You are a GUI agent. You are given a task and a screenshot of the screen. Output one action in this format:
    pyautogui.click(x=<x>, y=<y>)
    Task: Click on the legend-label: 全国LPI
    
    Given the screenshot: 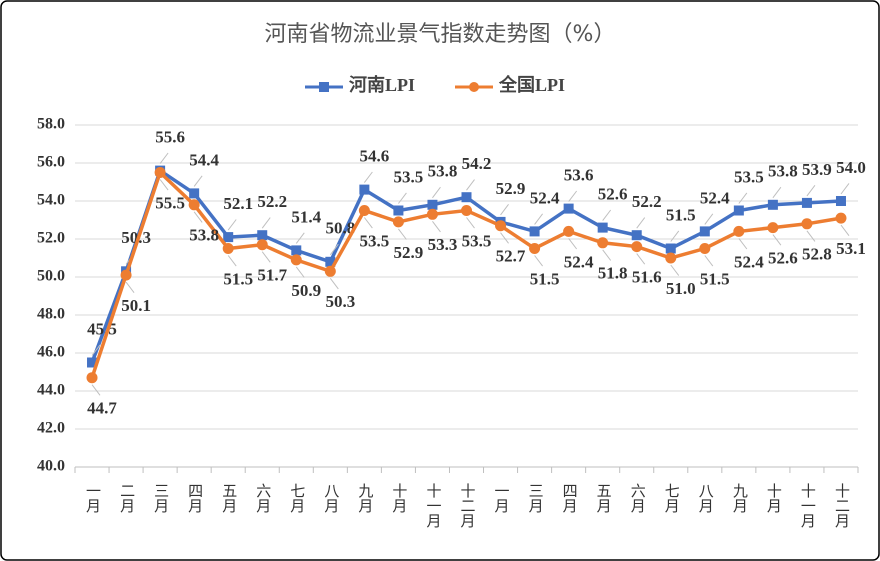 What is the action you would take?
    pyautogui.click(x=531, y=84)
    